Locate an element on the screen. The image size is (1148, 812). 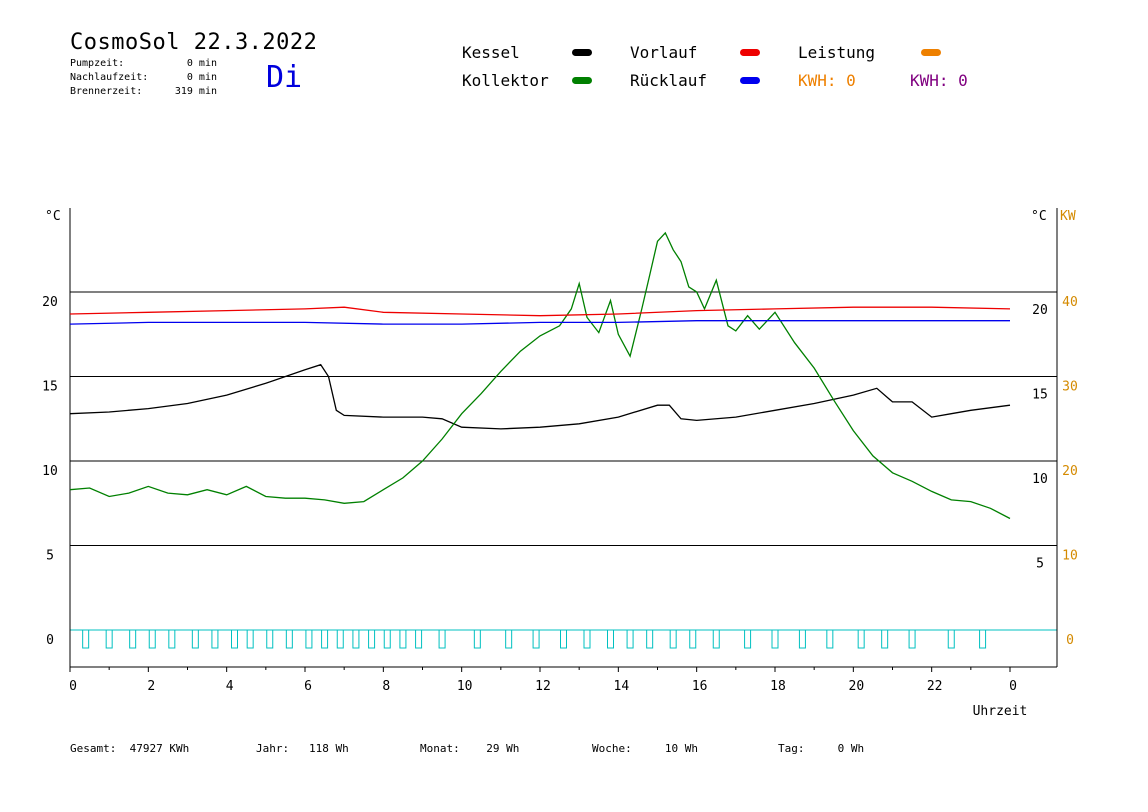
x-tick-label: 4 is located at coordinates (230, 686).